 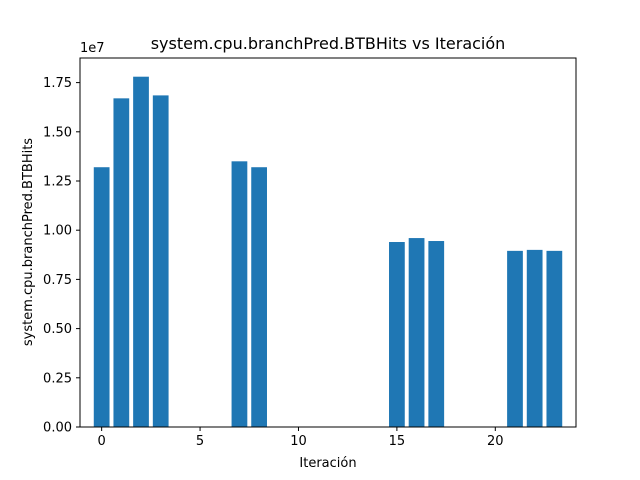 What do you see at coordinates (200, 441) in the screenshot?
I see `x-tick-label: 5` at bounding box center [200, 441].